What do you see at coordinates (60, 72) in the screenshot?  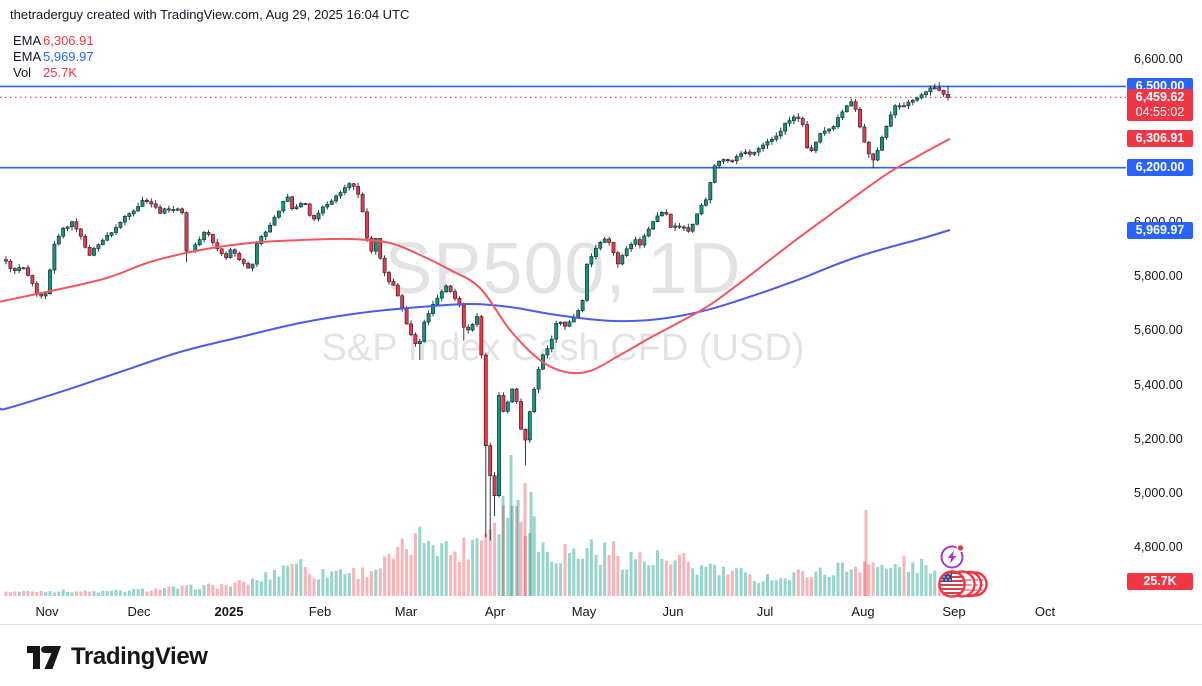 I see `legend-value: 25.7K` at bounding box center [60, 72].